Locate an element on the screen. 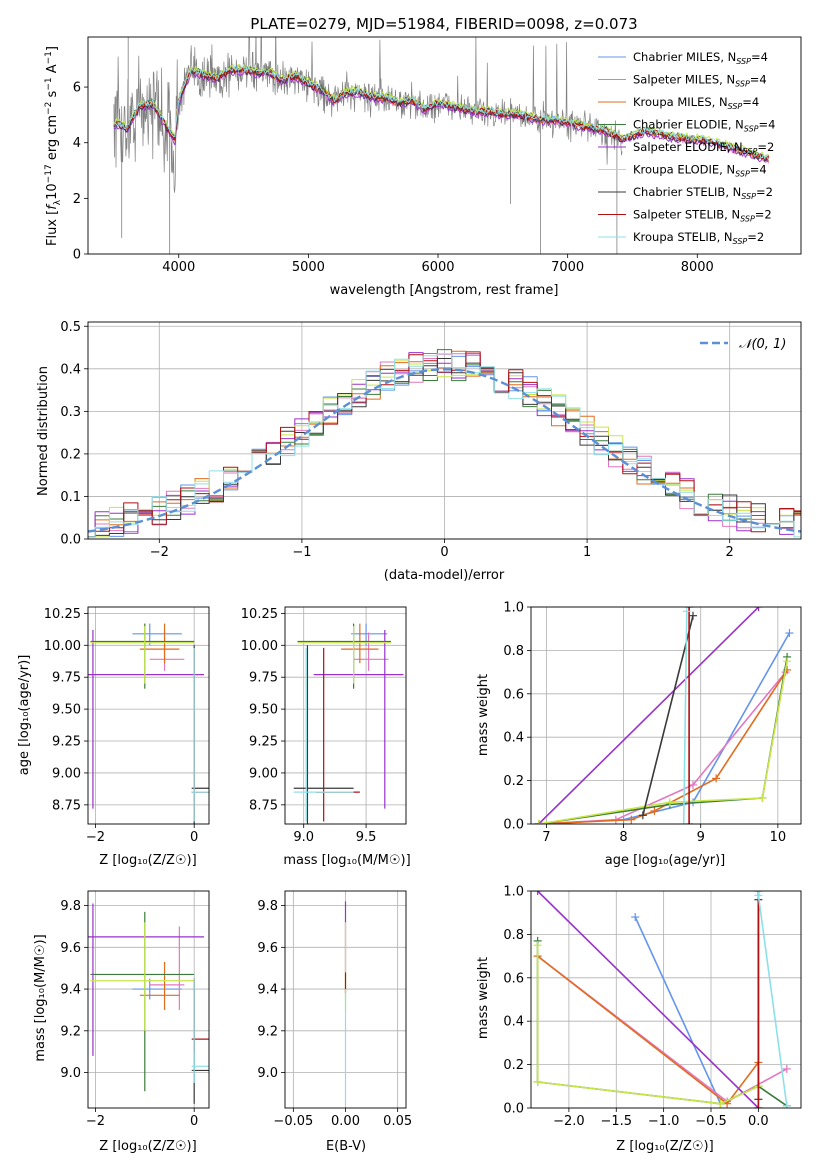 The height and width of the screenshot is (1174, 819). axes: −2 0 9.0 9.2 9.4 9.6 9.8 is located at coordinates (135, 1009).